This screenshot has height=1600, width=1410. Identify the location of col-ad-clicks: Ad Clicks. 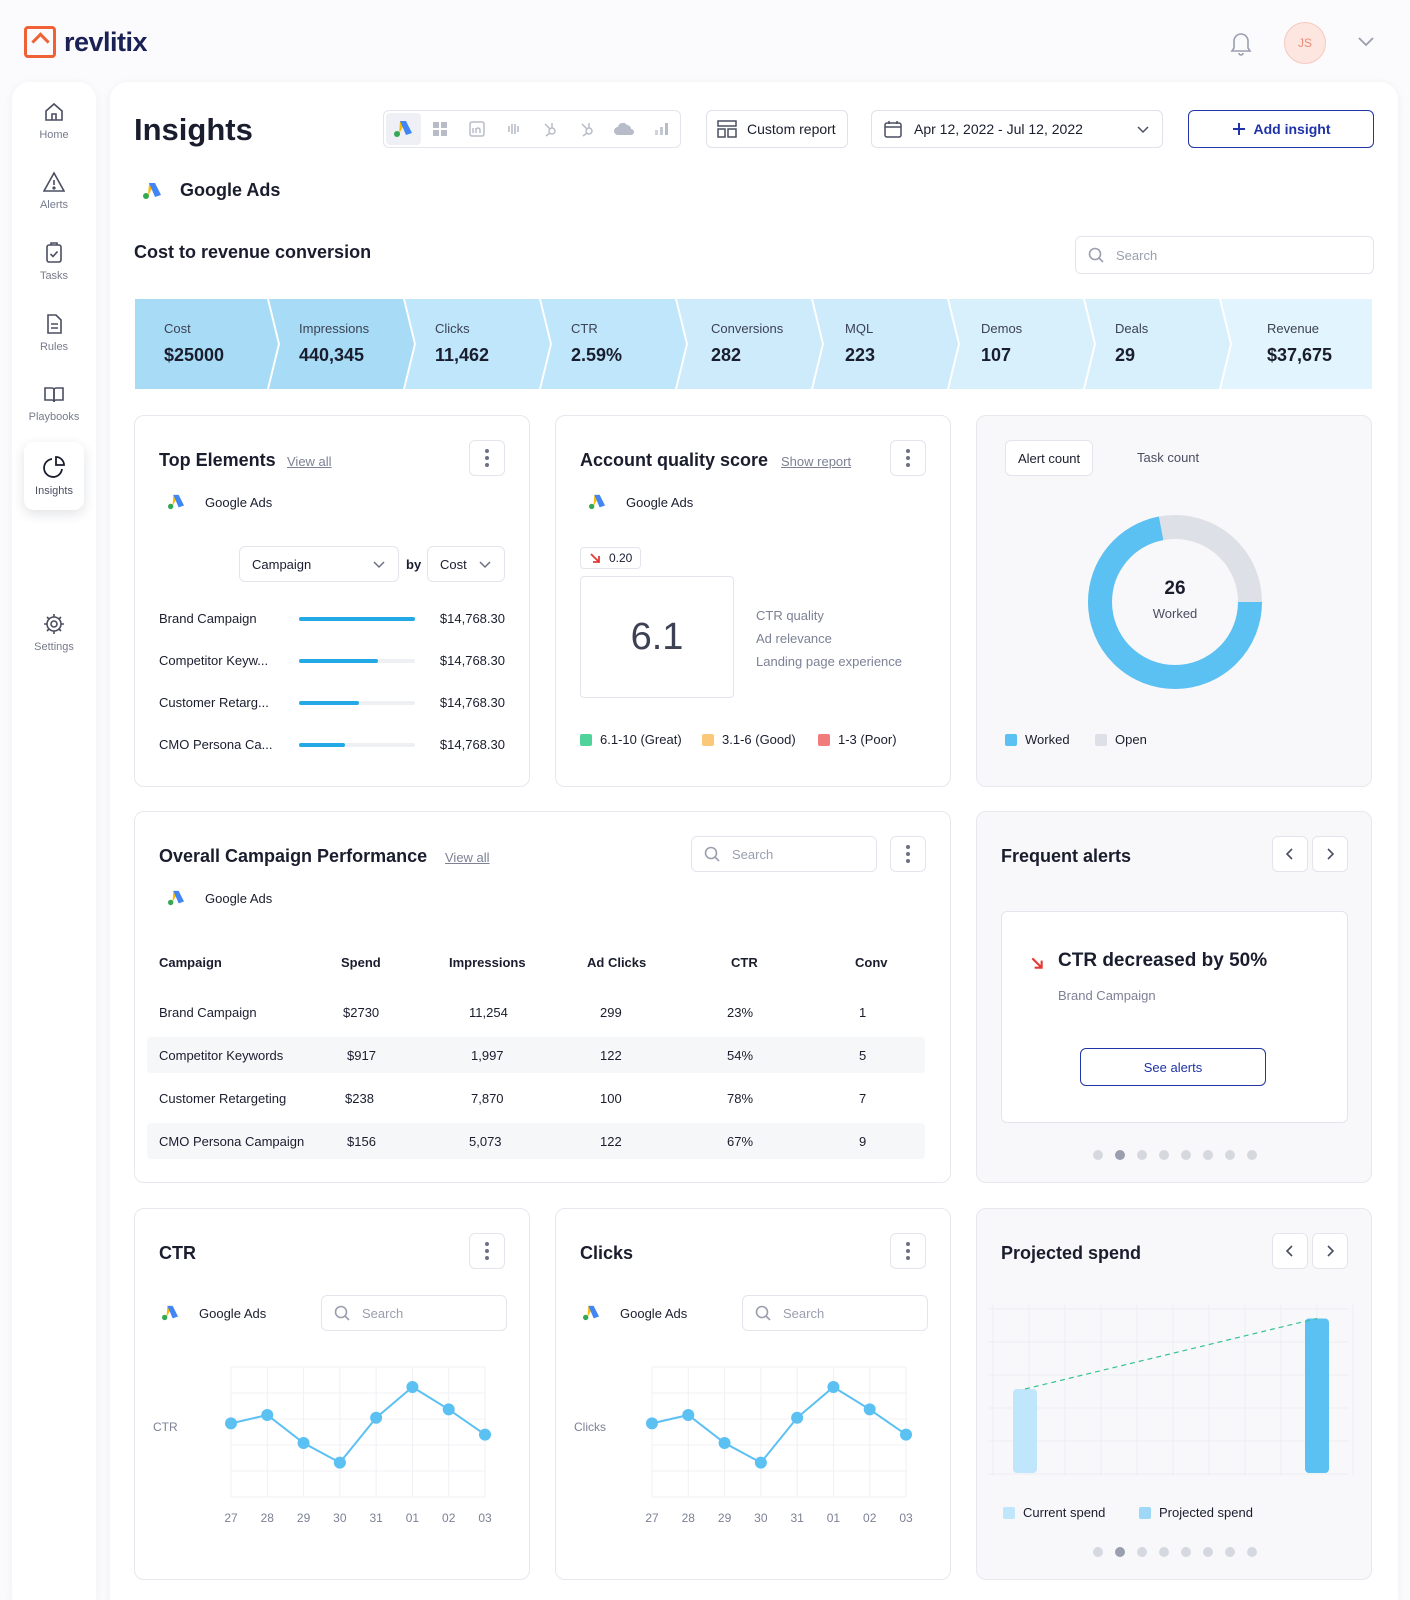
(617, 962).